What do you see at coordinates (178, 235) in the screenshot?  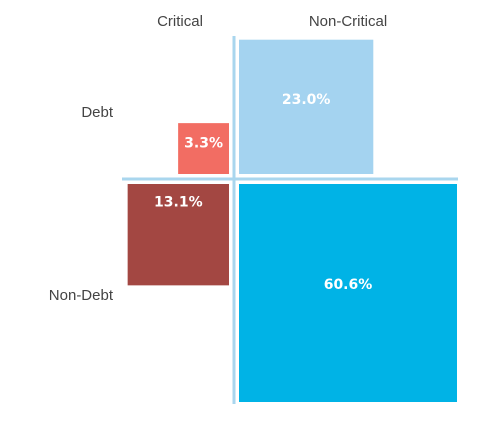 I see `cell-non-debt-critical` at bounding box center [178, 235].